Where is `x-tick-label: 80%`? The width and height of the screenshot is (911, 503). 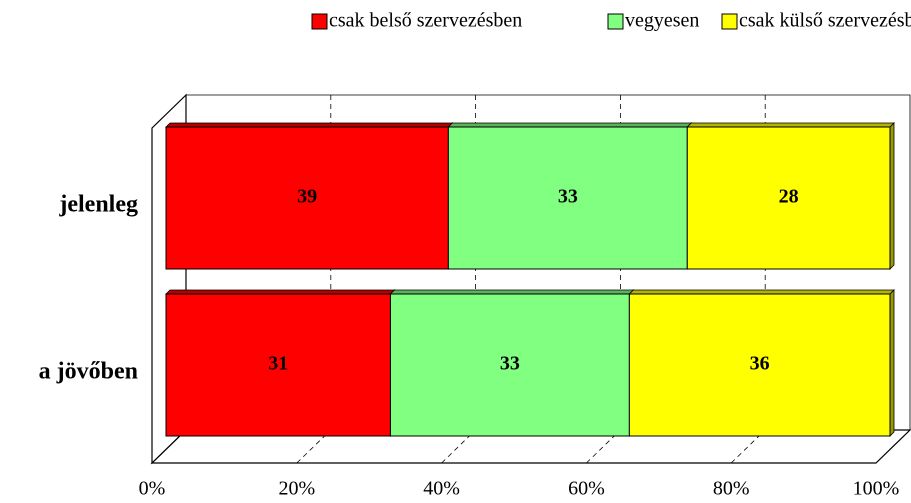 x-tick-label: 80% is located at coordinates (731, 489).